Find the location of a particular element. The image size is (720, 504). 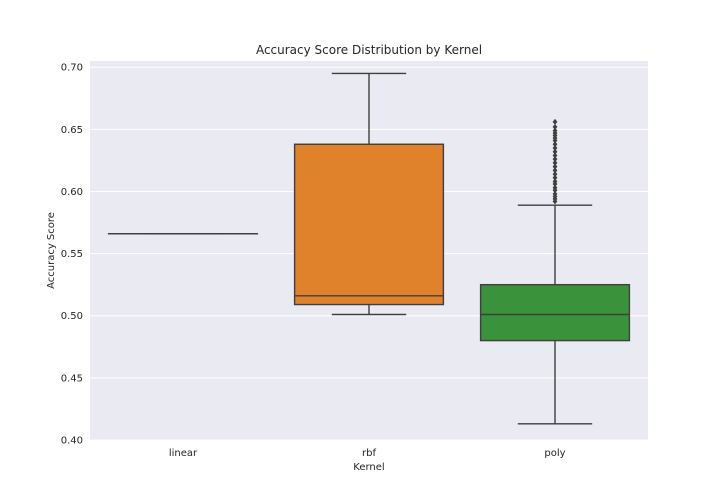

box-rbf is located at coordinates (369, 194).